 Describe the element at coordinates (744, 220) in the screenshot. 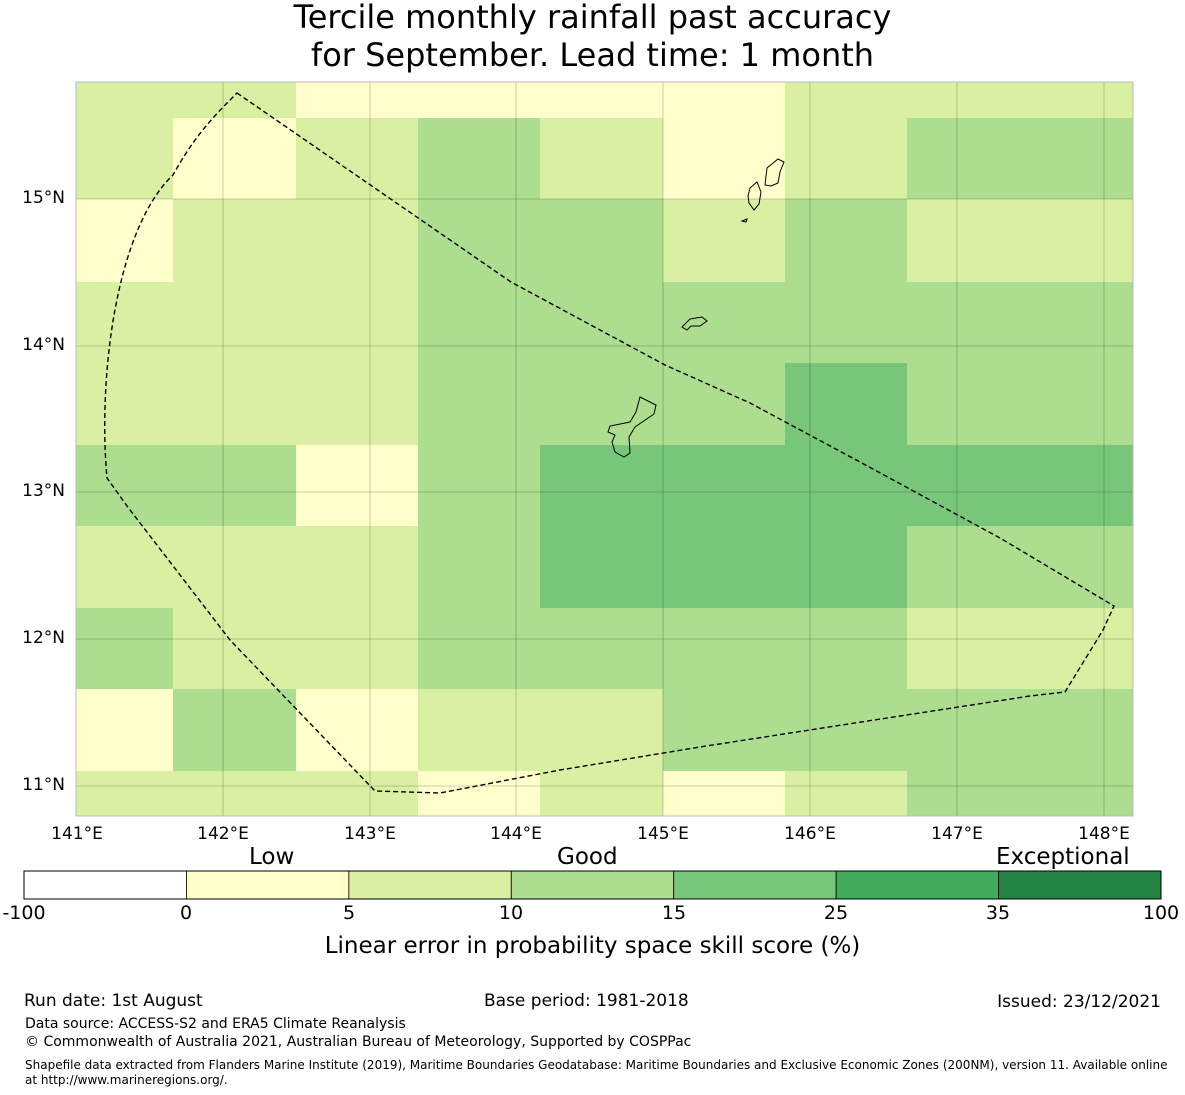

I see `island-aguijan` at that location.